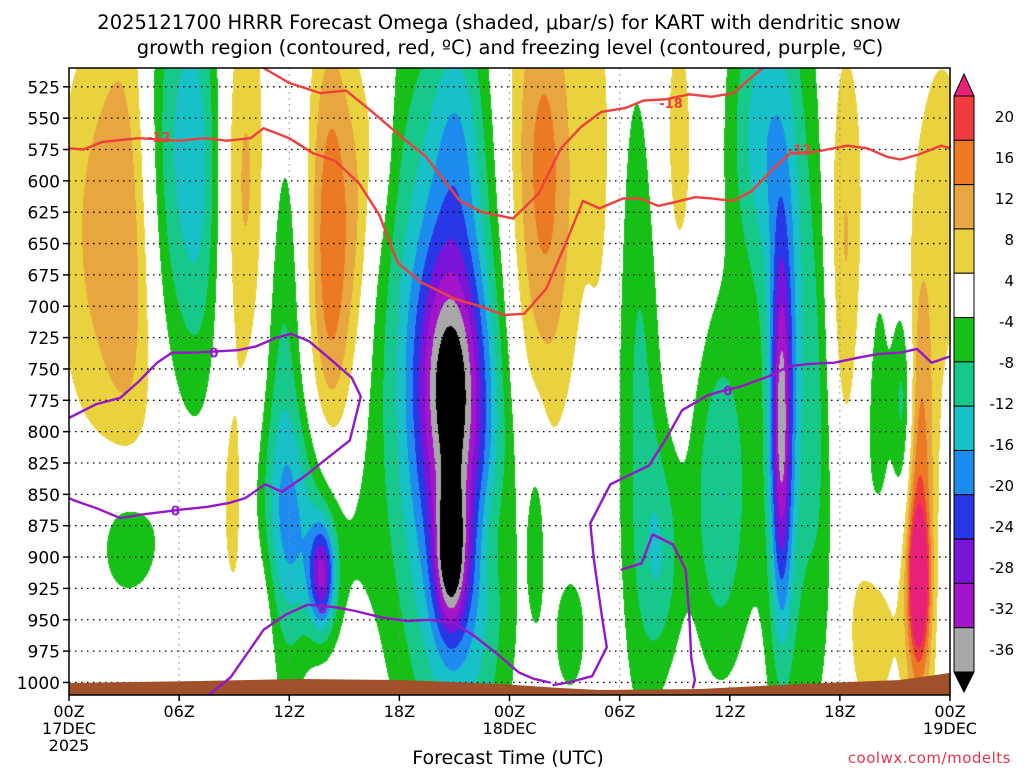 Image resolution: width=1024 pixels, height=768 pixels. Describe the element at coordinates (44, 653) in the screenshot. I see `y-tick-label-975: 975` at that location.